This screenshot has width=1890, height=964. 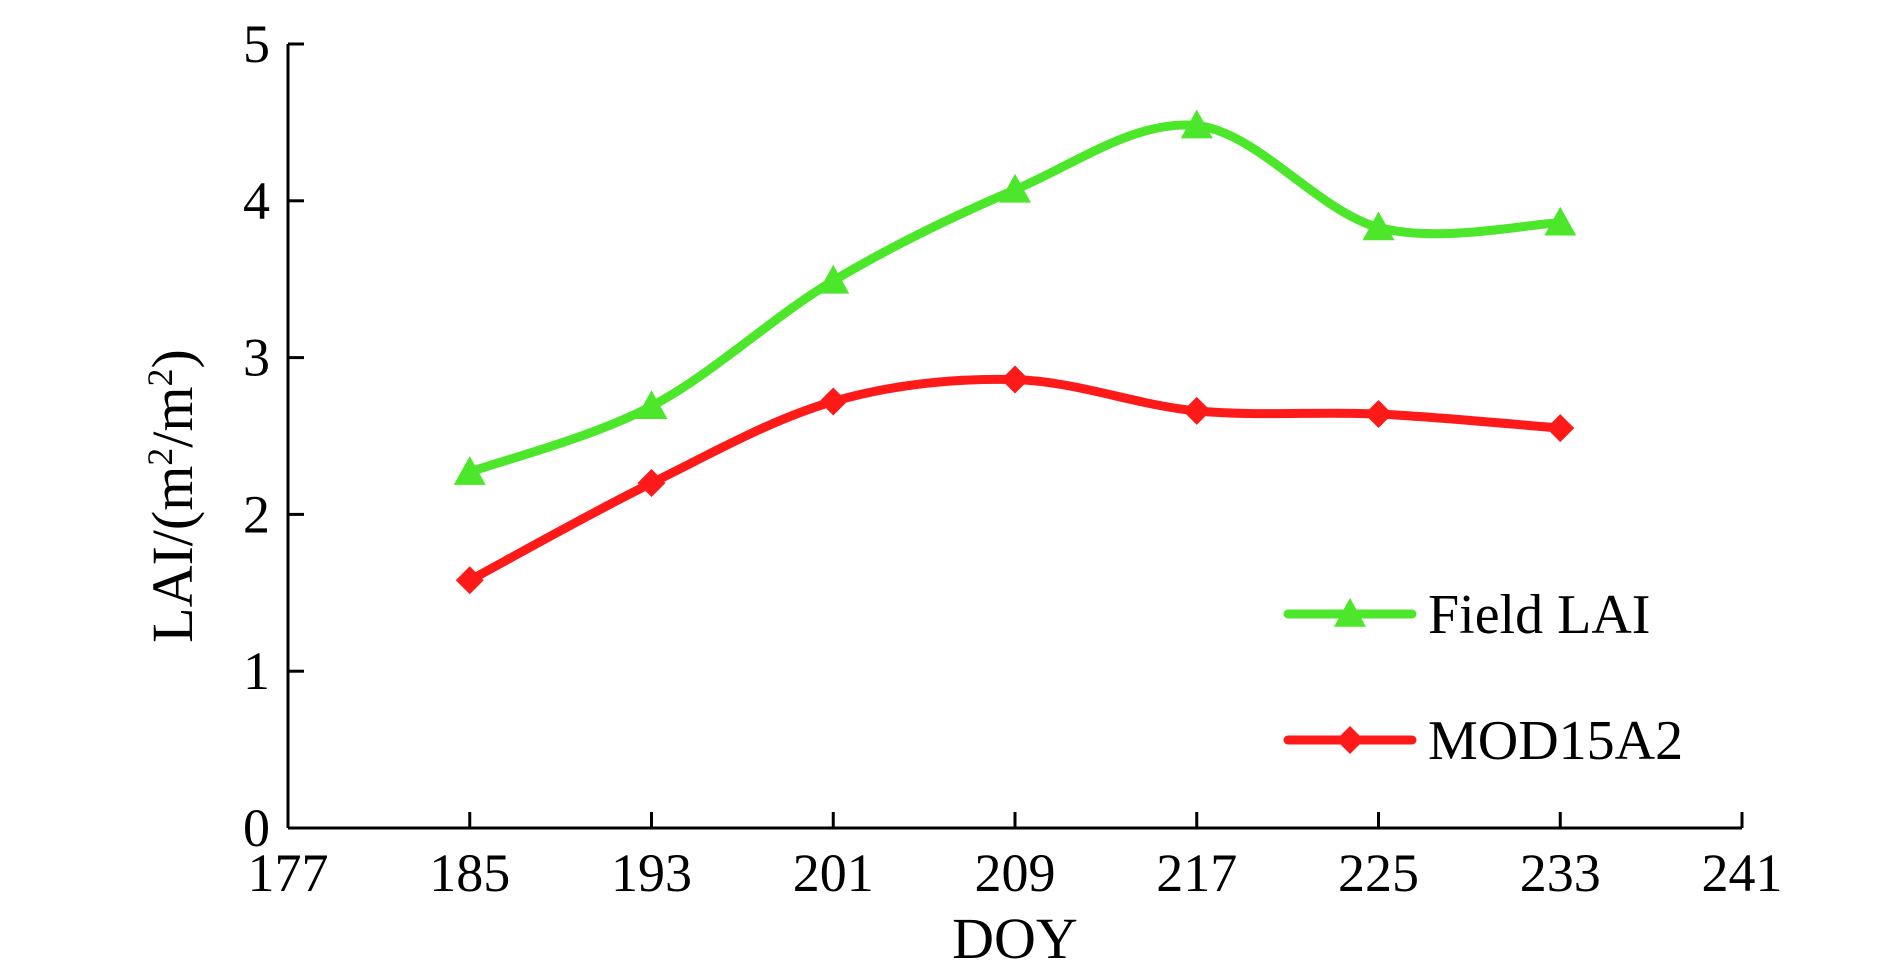 I want to click on y-ticks-group: 0 1 2 3 4 5, so click(x=273, y=436).